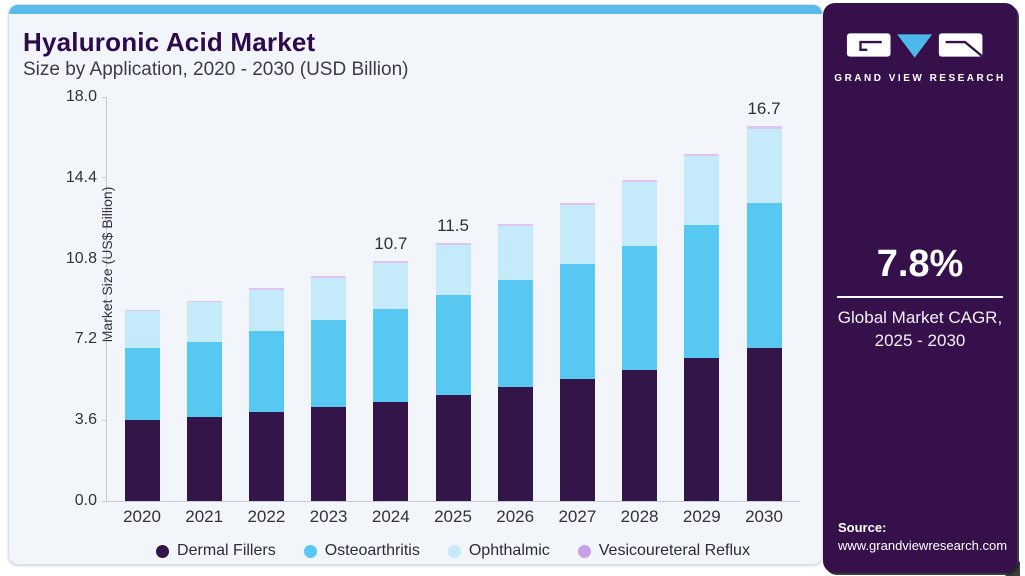 This screenshot has height=576, width=1025. I want to click on y-axis-tick-label: 7.2, so click(85, 339).